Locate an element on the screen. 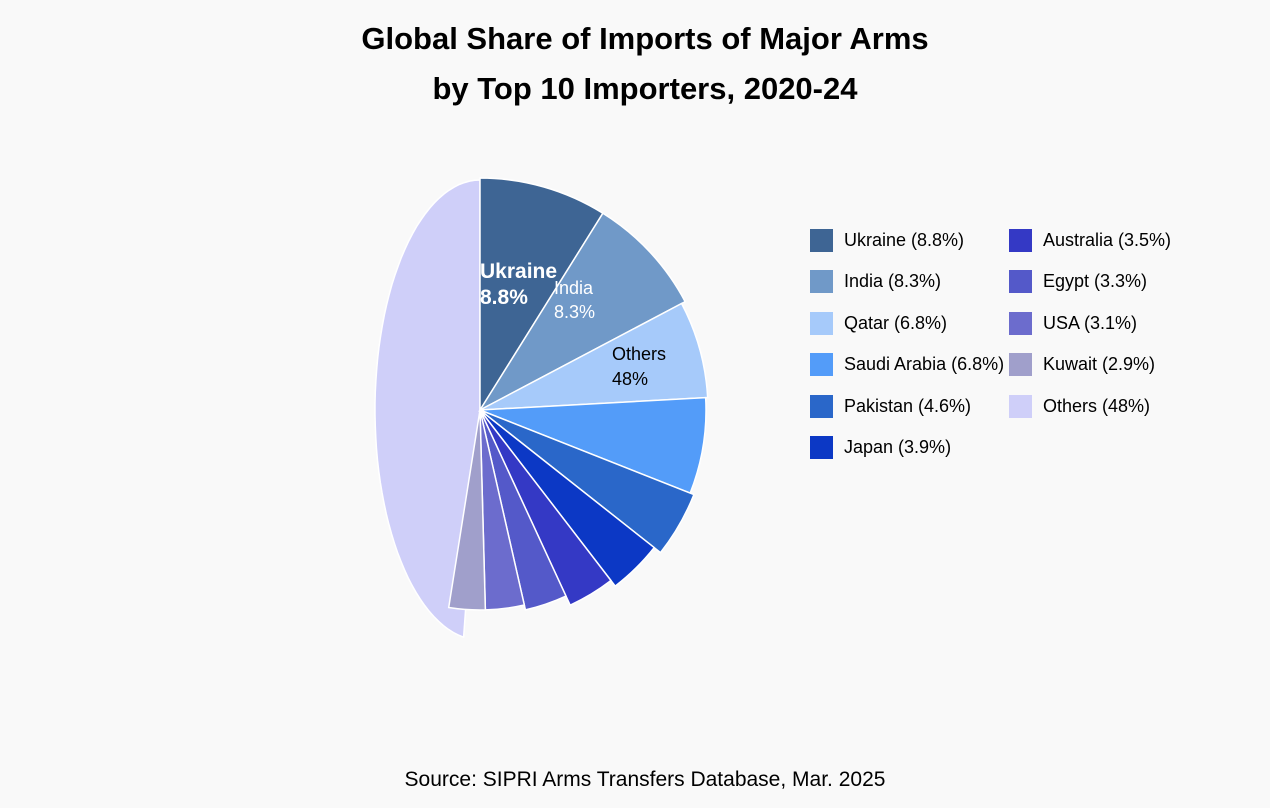 This screenshot has width=1270, height=808. chart-title-line-1: Global Share of Imports of Major Arms is located at coordinates (645, 38).